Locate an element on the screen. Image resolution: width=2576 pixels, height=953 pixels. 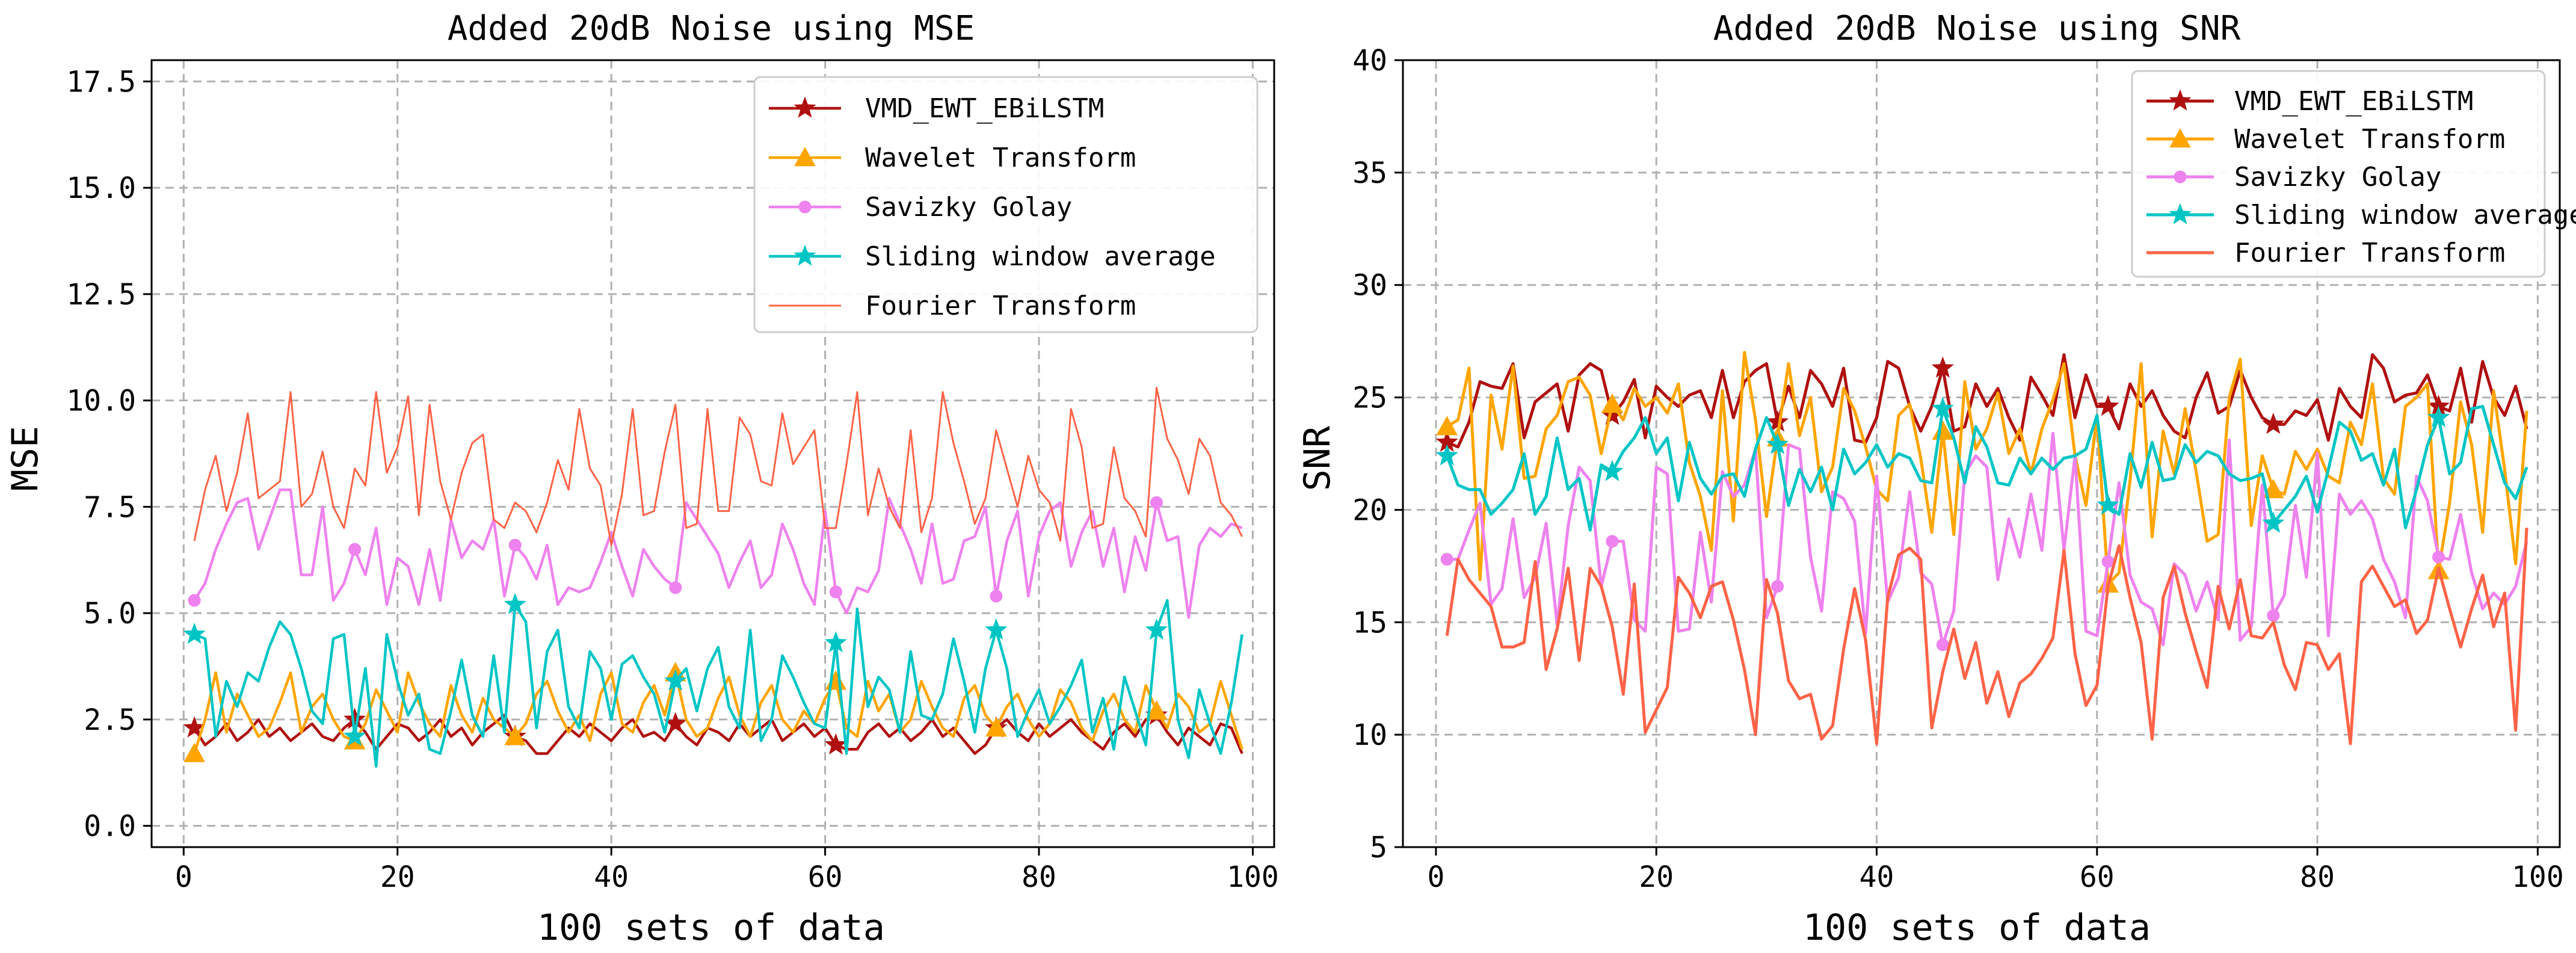
mse-legend-entry: VMD_EWT_EBiLSTM is located at coordinates (936, 108).